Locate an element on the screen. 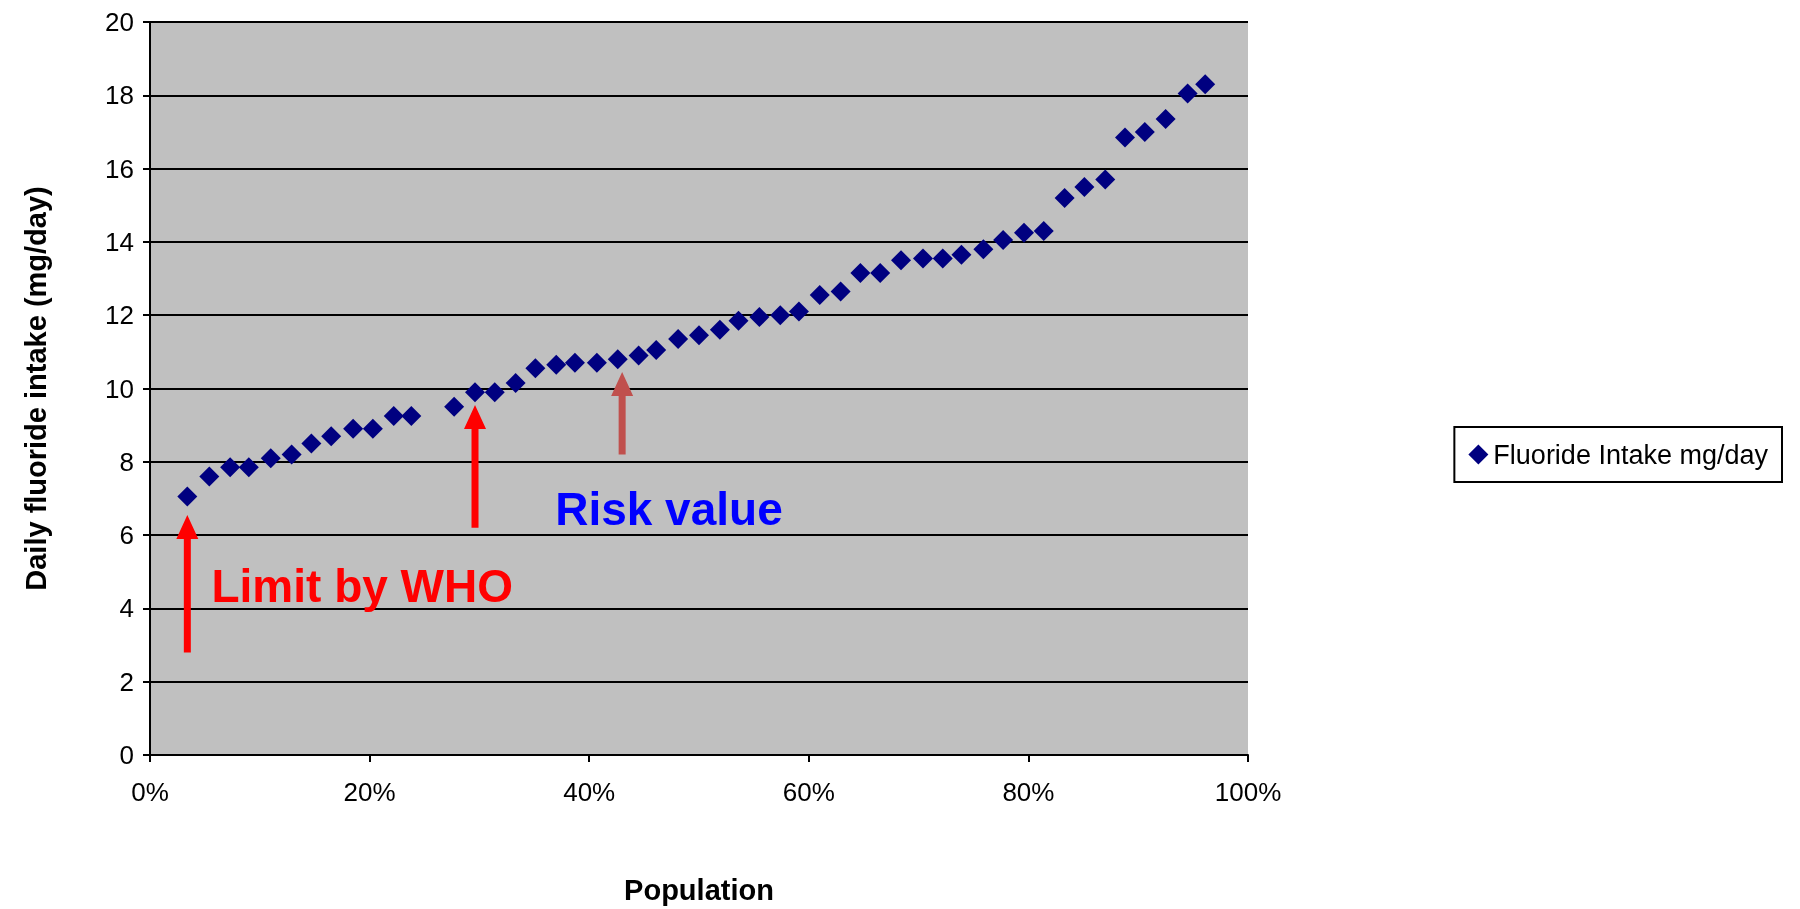  y-tick-label: 16 is located at coordinates (119, 168).